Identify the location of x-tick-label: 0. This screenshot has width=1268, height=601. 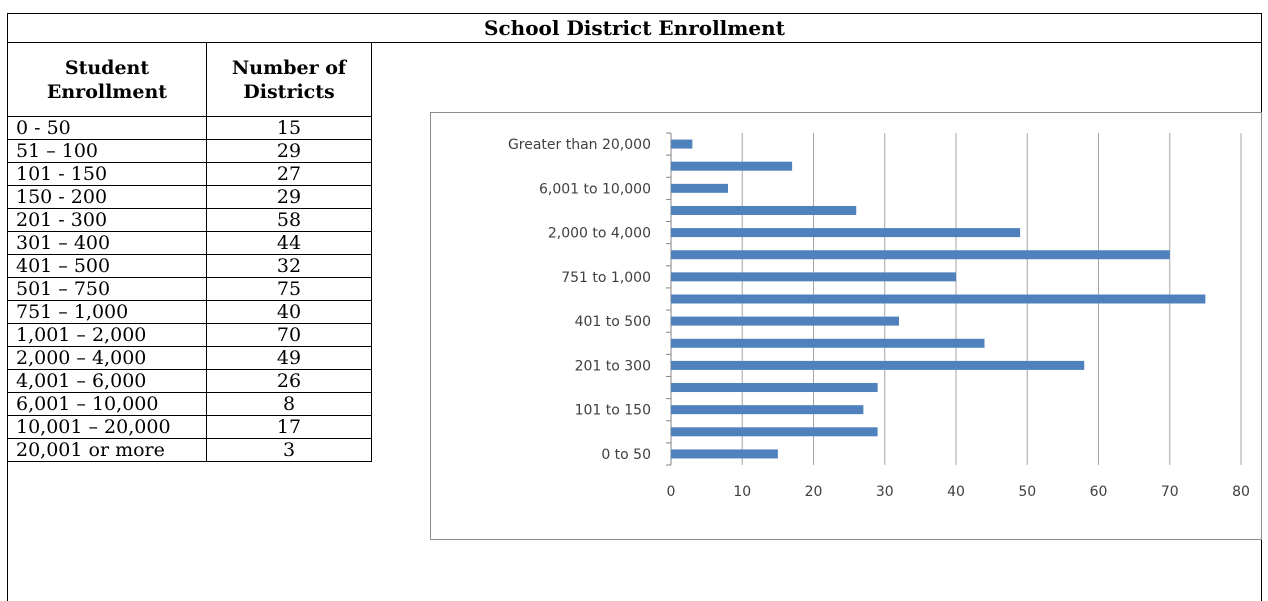
(671, 492).